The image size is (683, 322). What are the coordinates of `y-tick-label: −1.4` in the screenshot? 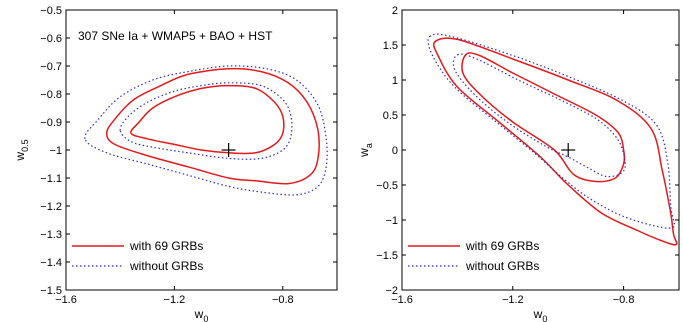 It's located at (51, 263).